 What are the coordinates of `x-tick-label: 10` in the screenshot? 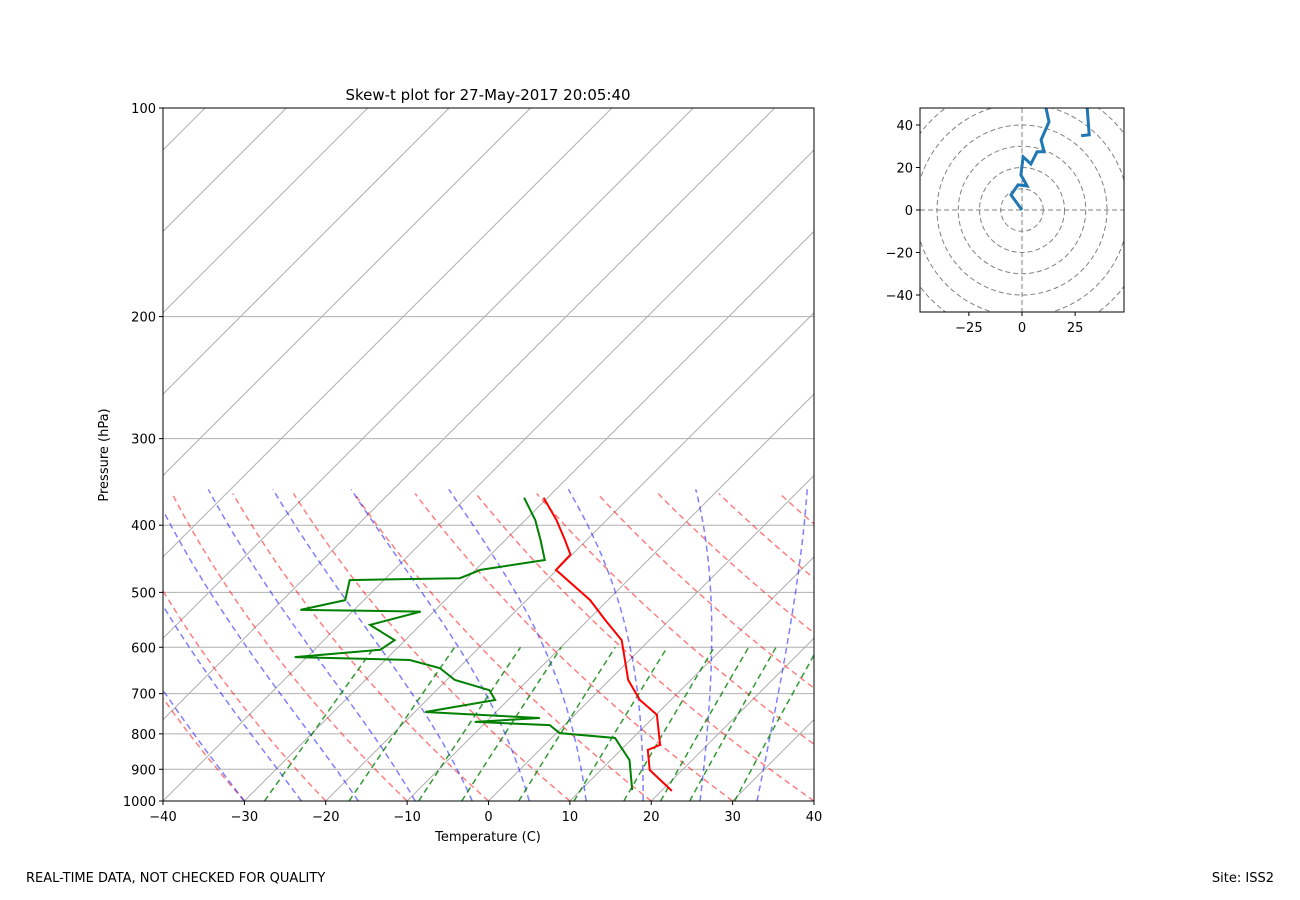 It's located at (570, 817).